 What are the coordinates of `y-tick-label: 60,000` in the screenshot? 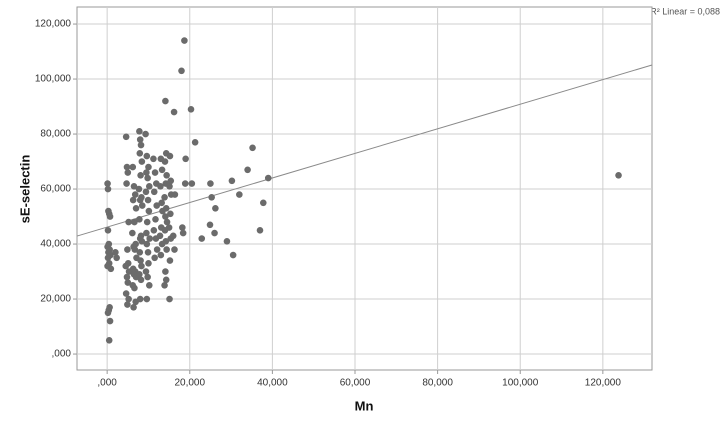 It's located at (55, 189).